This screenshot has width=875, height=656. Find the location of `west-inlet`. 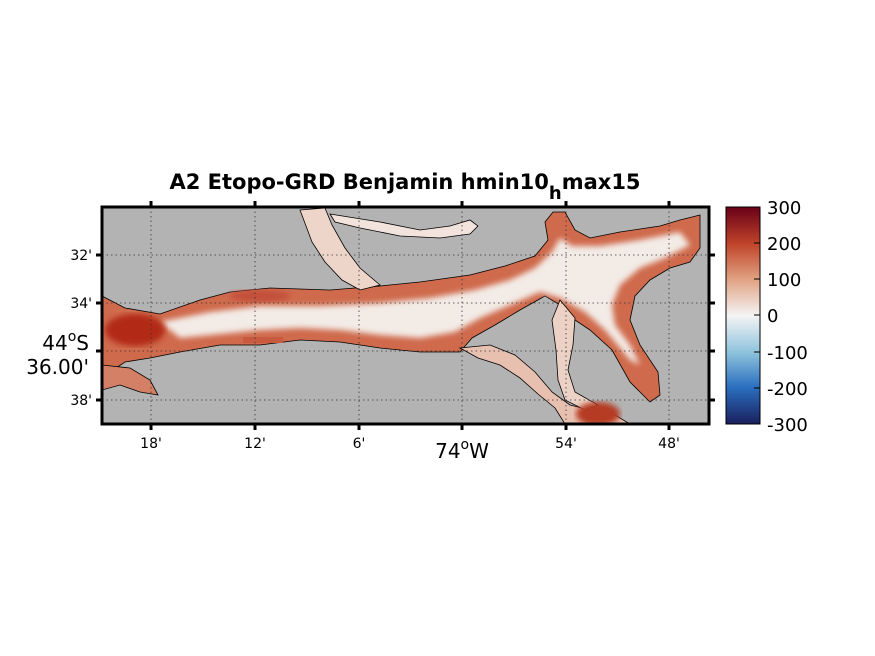

west-inlet is located at coordinates (130, 380).